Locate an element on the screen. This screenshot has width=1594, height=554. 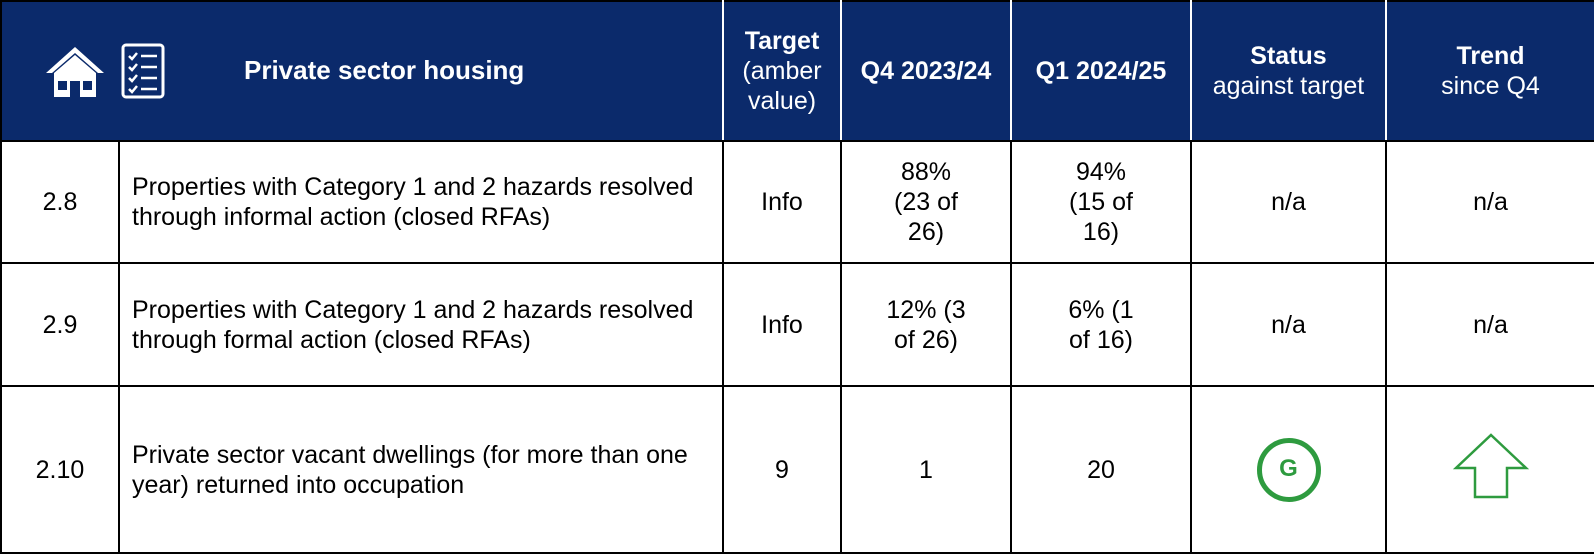
column-header: Q4 2023/24 is located at coordinates (926, 71).